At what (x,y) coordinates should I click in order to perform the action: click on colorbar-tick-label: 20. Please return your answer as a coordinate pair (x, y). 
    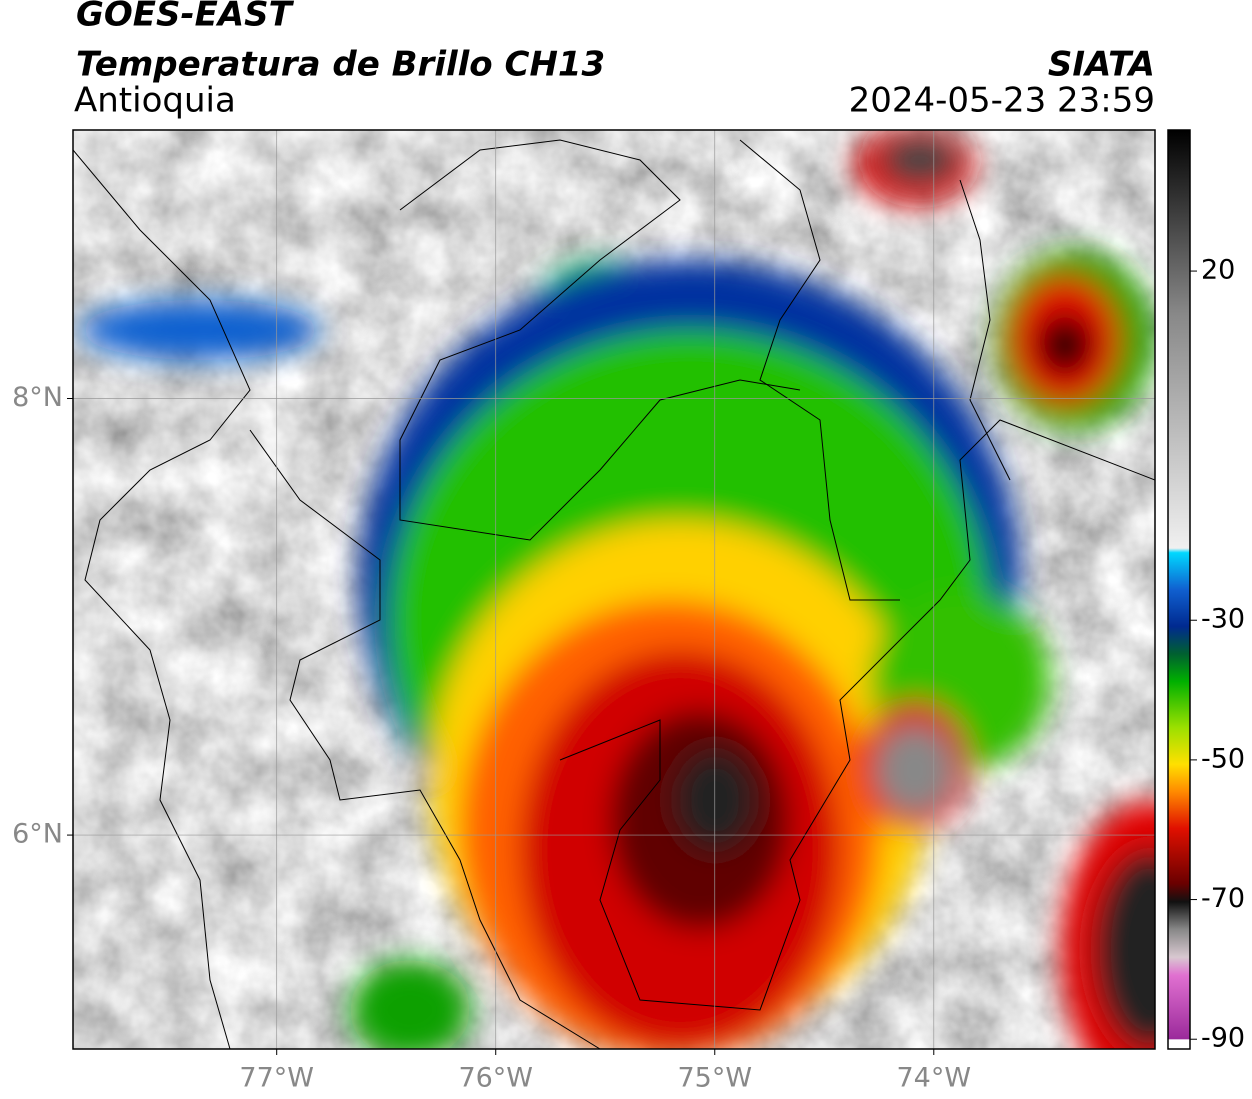
    Looking at the image, I should click on (1218, 270).